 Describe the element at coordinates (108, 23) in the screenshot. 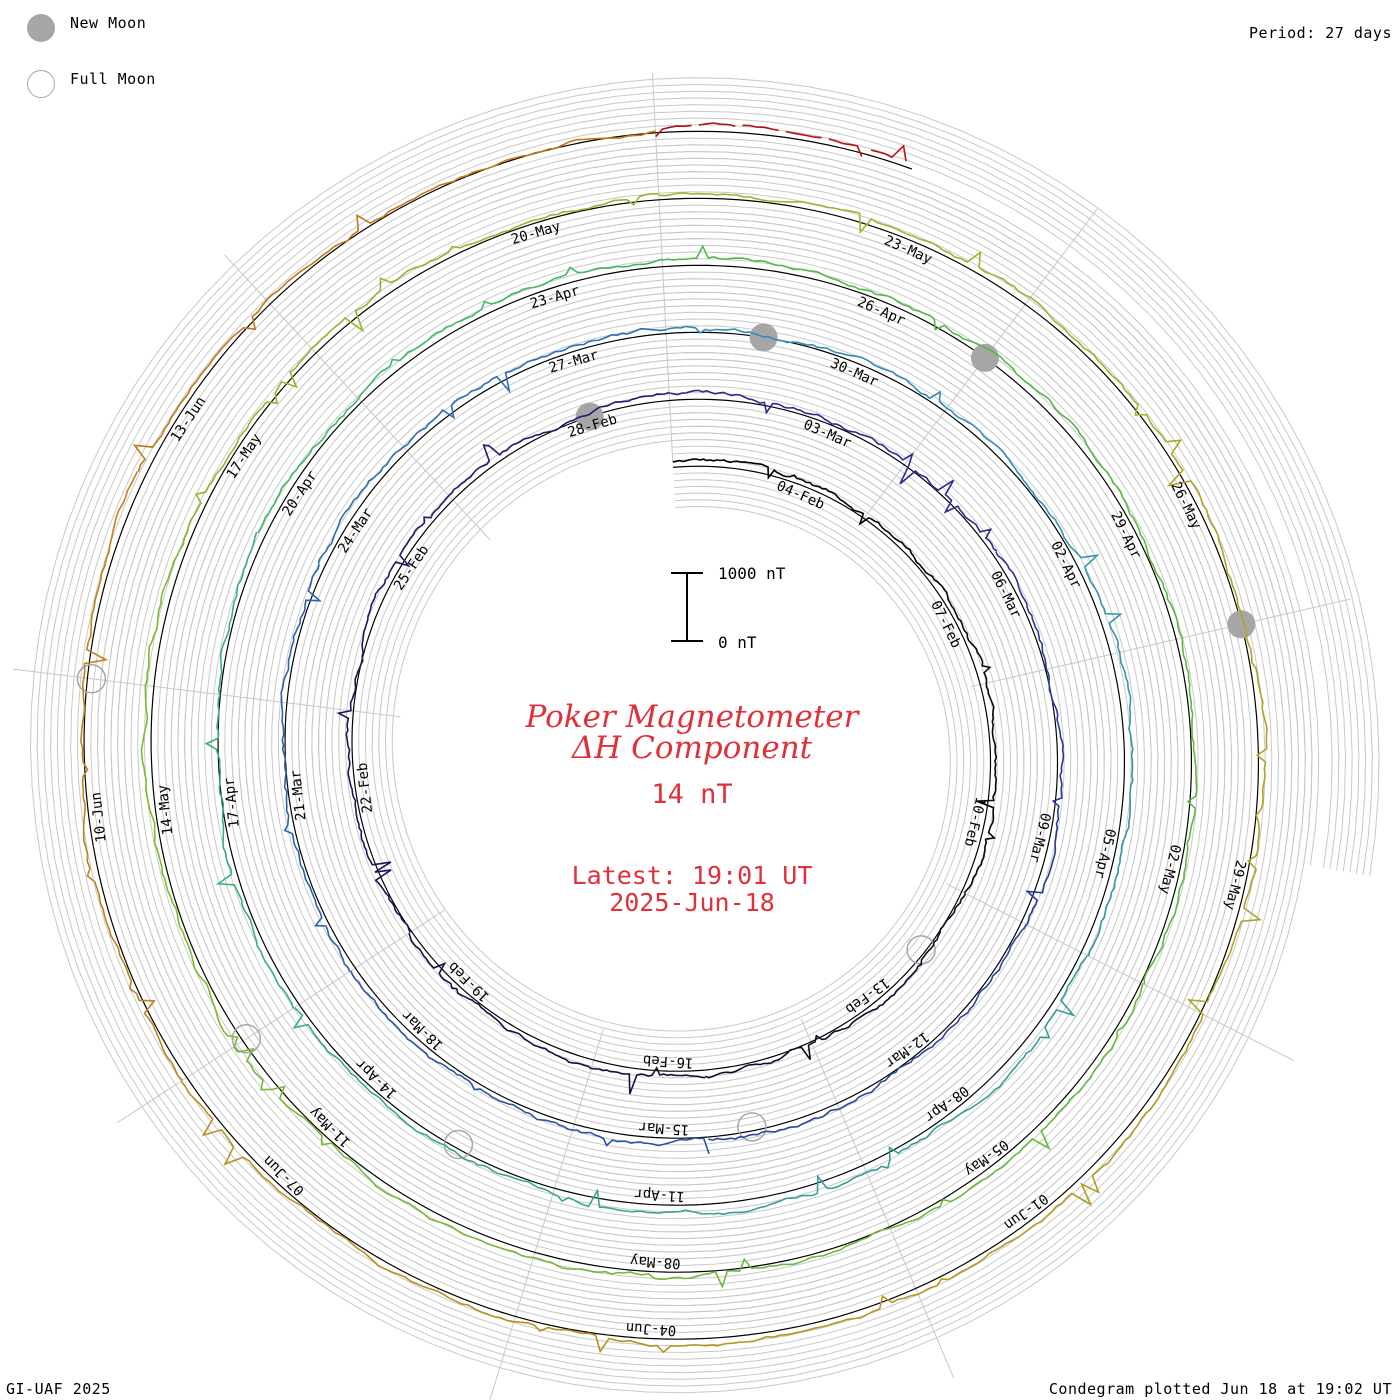

I see `new-moon-legend-label: New Moon` at that location.